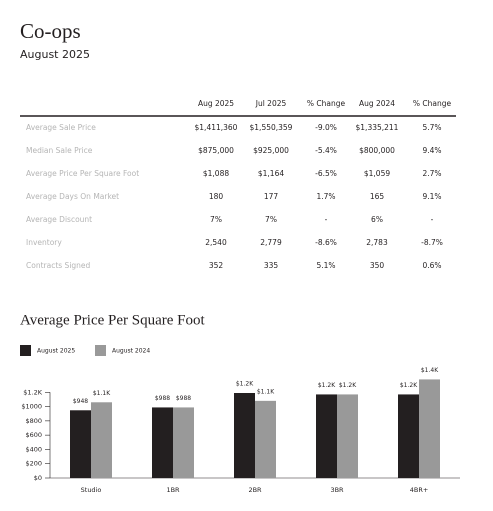  Describe the element at coordinates (377, 103) in the screenshot. I see `column-header: Aug 2024` at that location.